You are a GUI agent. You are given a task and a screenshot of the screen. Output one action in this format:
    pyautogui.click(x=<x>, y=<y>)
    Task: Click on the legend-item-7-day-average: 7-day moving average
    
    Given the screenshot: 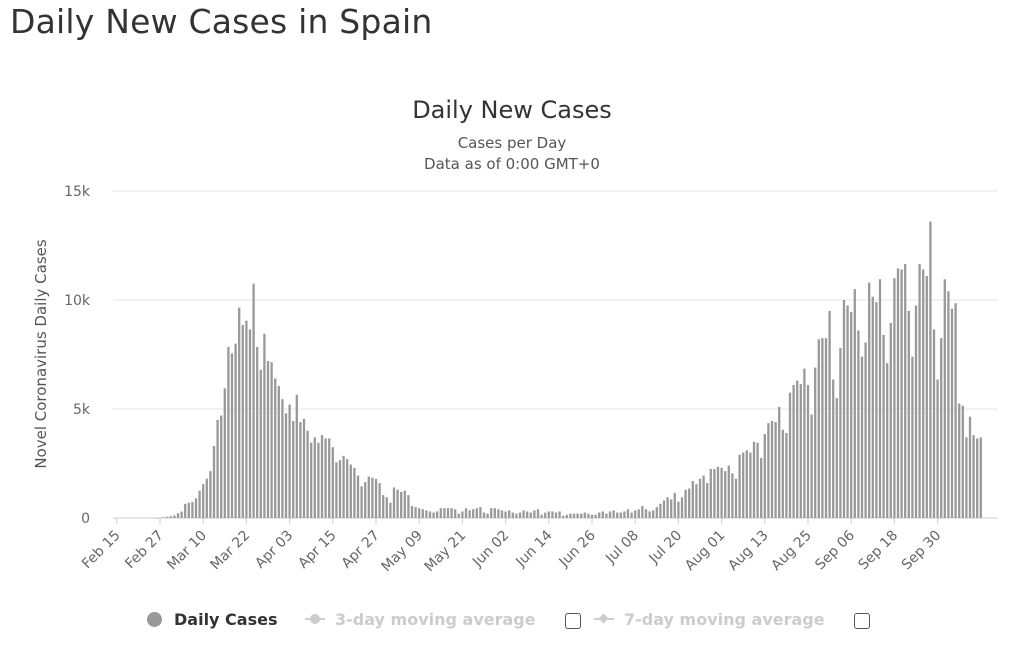 What is the action you would take?
    pyautogui.click(x=709, y=619)
    